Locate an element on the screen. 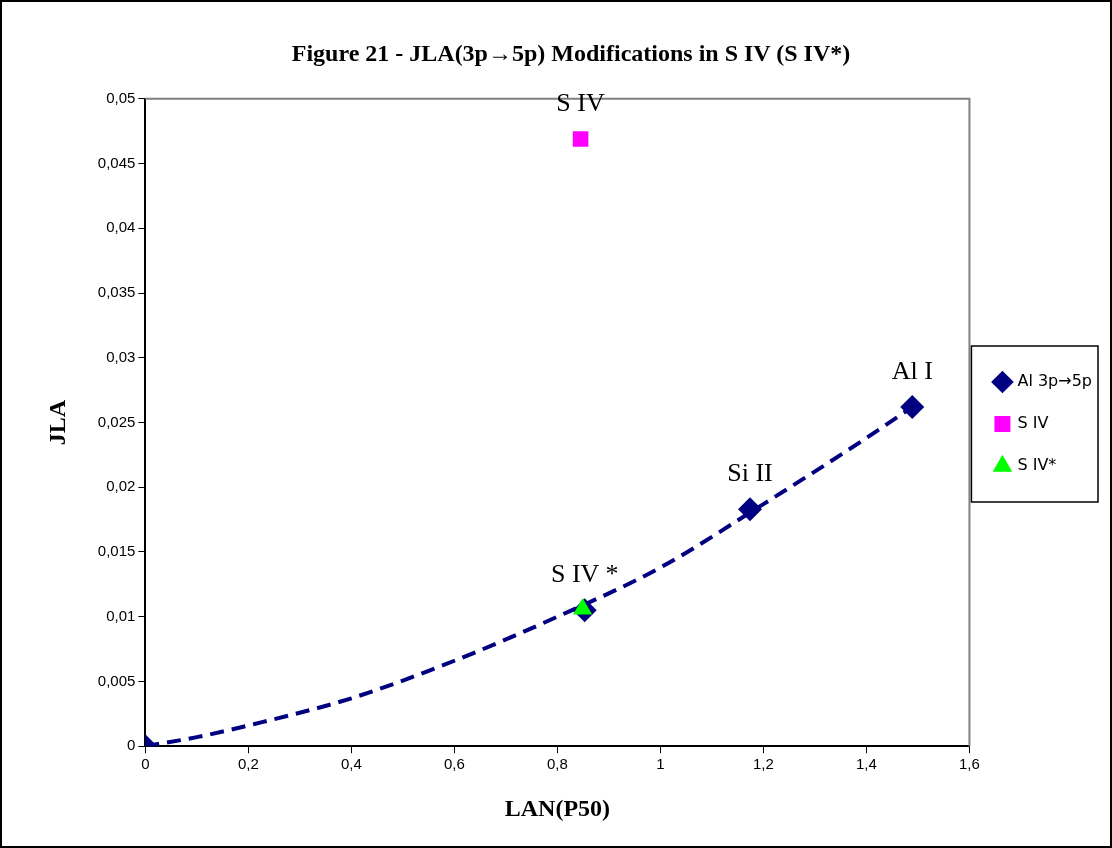 The image size is (1112, 848). x-tick-label: 0,6 is located at coordinates (454, 764).